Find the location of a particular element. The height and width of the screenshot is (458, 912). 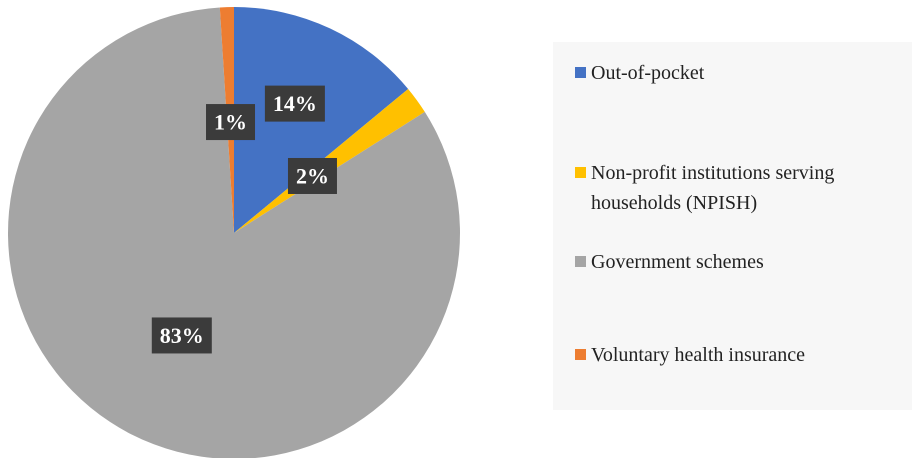

data-label: 14% is located at coordinates (294, 103).